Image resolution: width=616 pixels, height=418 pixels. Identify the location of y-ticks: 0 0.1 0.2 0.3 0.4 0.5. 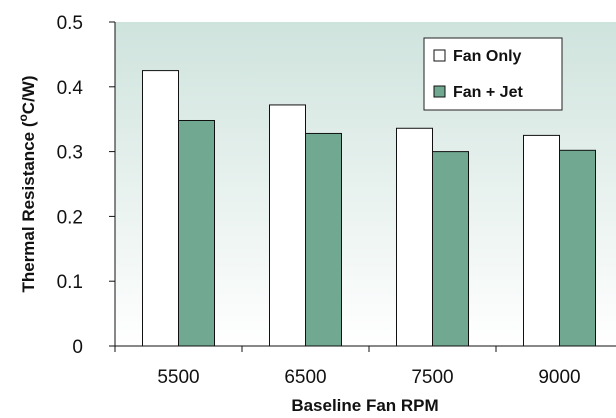
(86, 185).